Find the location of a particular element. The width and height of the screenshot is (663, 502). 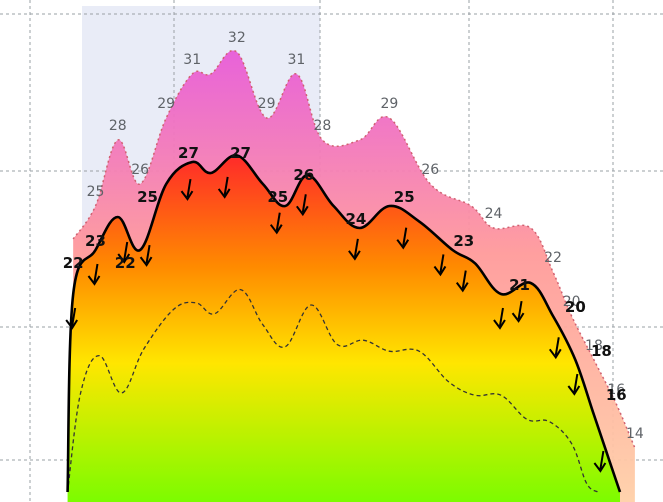

upper-value-label: 22 is located at coordinates (553, 258).